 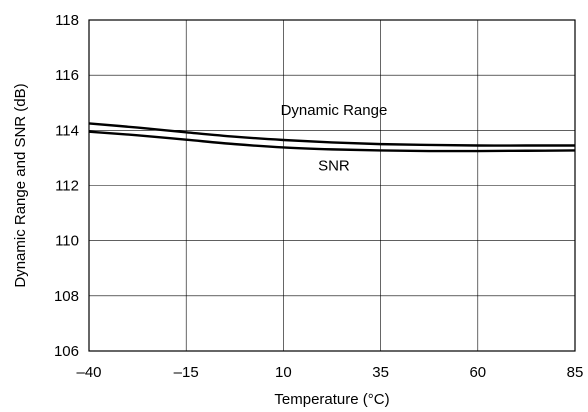 I want to click on y-tick-label: 114, so click(x=67, y=130).